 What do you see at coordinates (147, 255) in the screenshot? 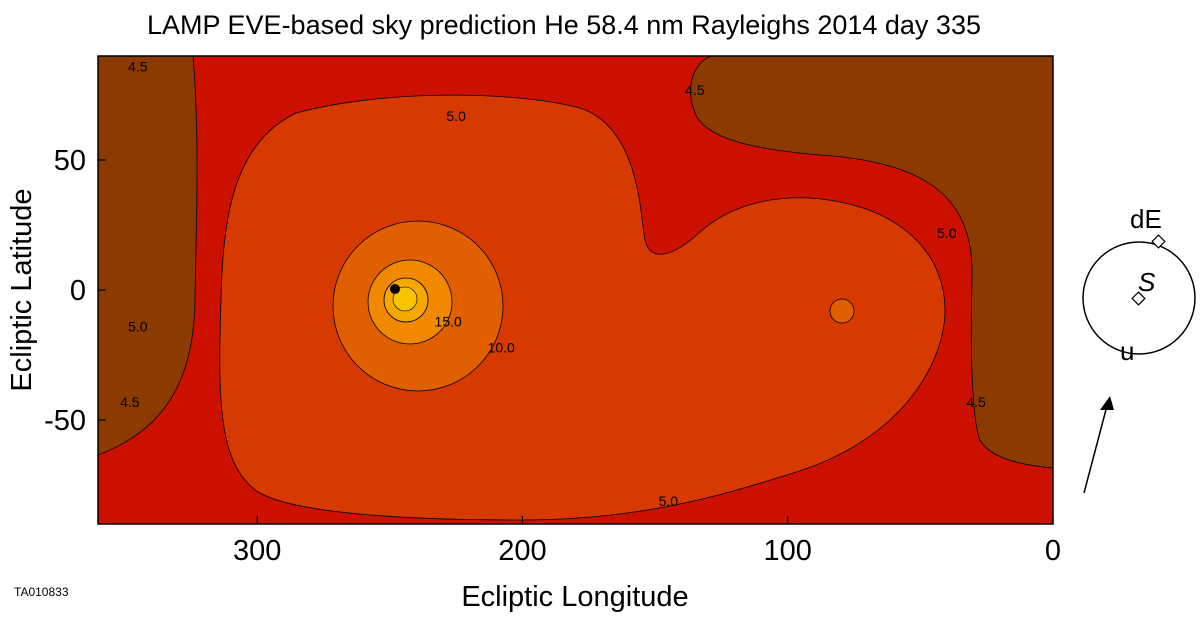
I see `band-below-4.5-left` at bounding box center [147, 255].